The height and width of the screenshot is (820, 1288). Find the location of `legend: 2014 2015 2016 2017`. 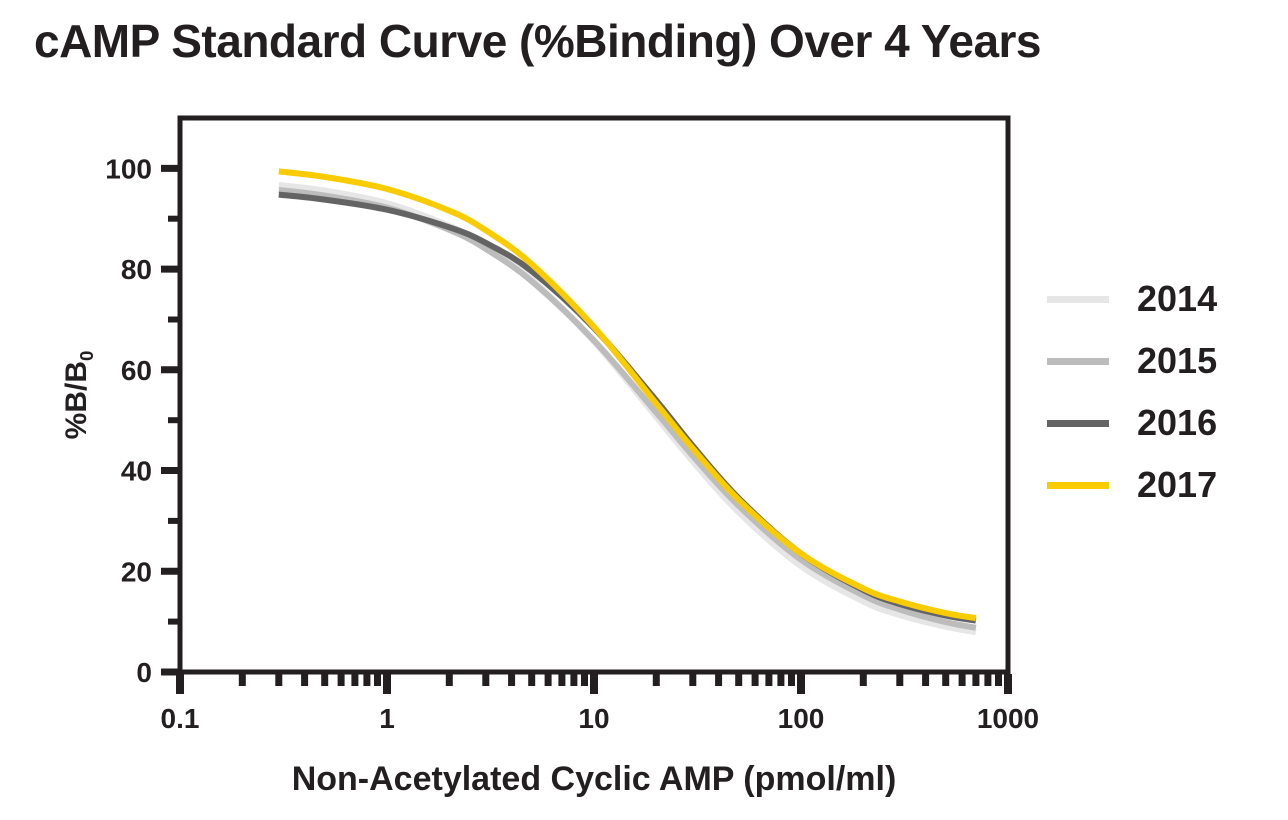

legend: 2014 2015 2016 2017 is located at coordinates (1132, 392).